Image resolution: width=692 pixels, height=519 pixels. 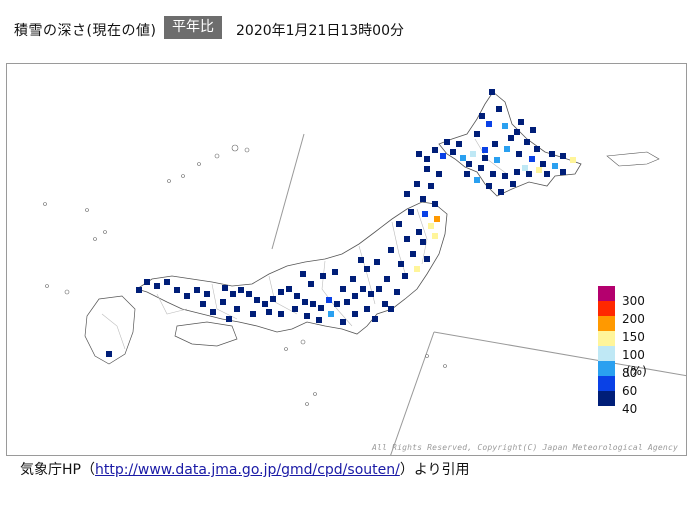 What do you see at coordinates (206, 334) in the screenshot?
I see `shikoku-outline` at bounding box center [206, 334].